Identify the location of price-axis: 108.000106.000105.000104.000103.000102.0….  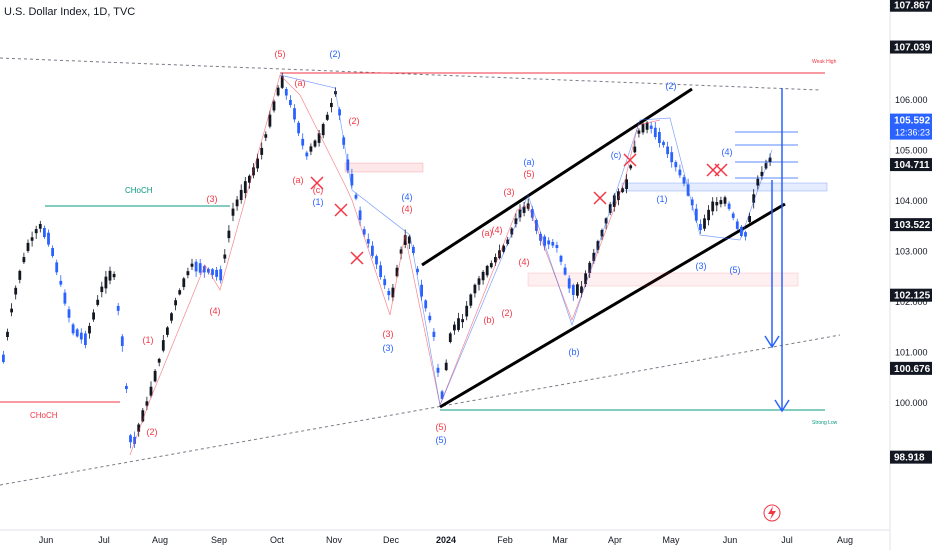
(911, 204).